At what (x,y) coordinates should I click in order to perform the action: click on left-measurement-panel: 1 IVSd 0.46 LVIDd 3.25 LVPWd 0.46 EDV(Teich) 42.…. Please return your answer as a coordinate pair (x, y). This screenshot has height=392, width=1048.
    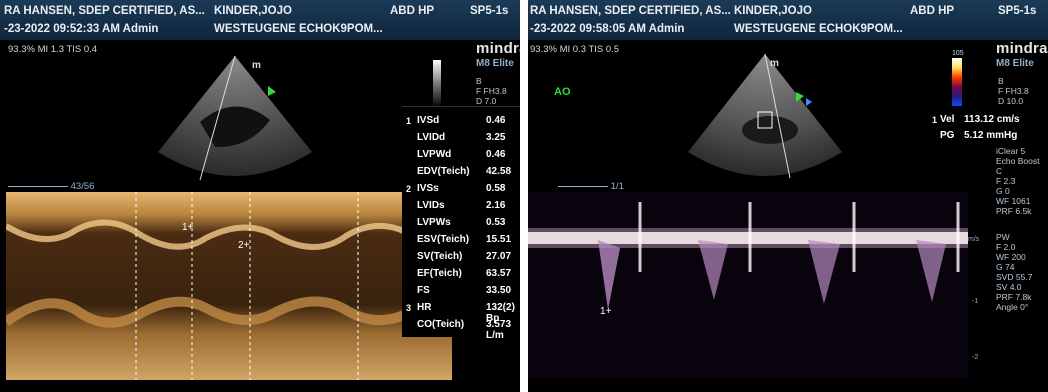
    Looking at the image, I should click on (461, 223).